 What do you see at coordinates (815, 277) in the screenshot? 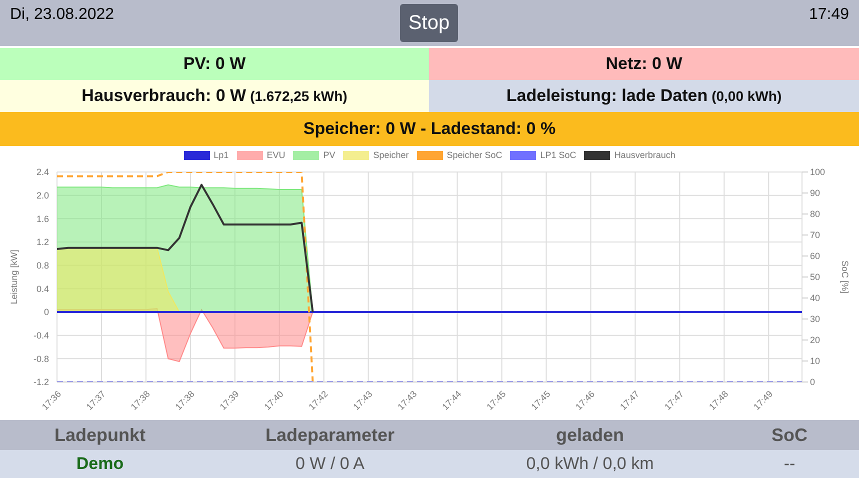
I see `y2-tick-label: 50` at bounding box center [815, 277].